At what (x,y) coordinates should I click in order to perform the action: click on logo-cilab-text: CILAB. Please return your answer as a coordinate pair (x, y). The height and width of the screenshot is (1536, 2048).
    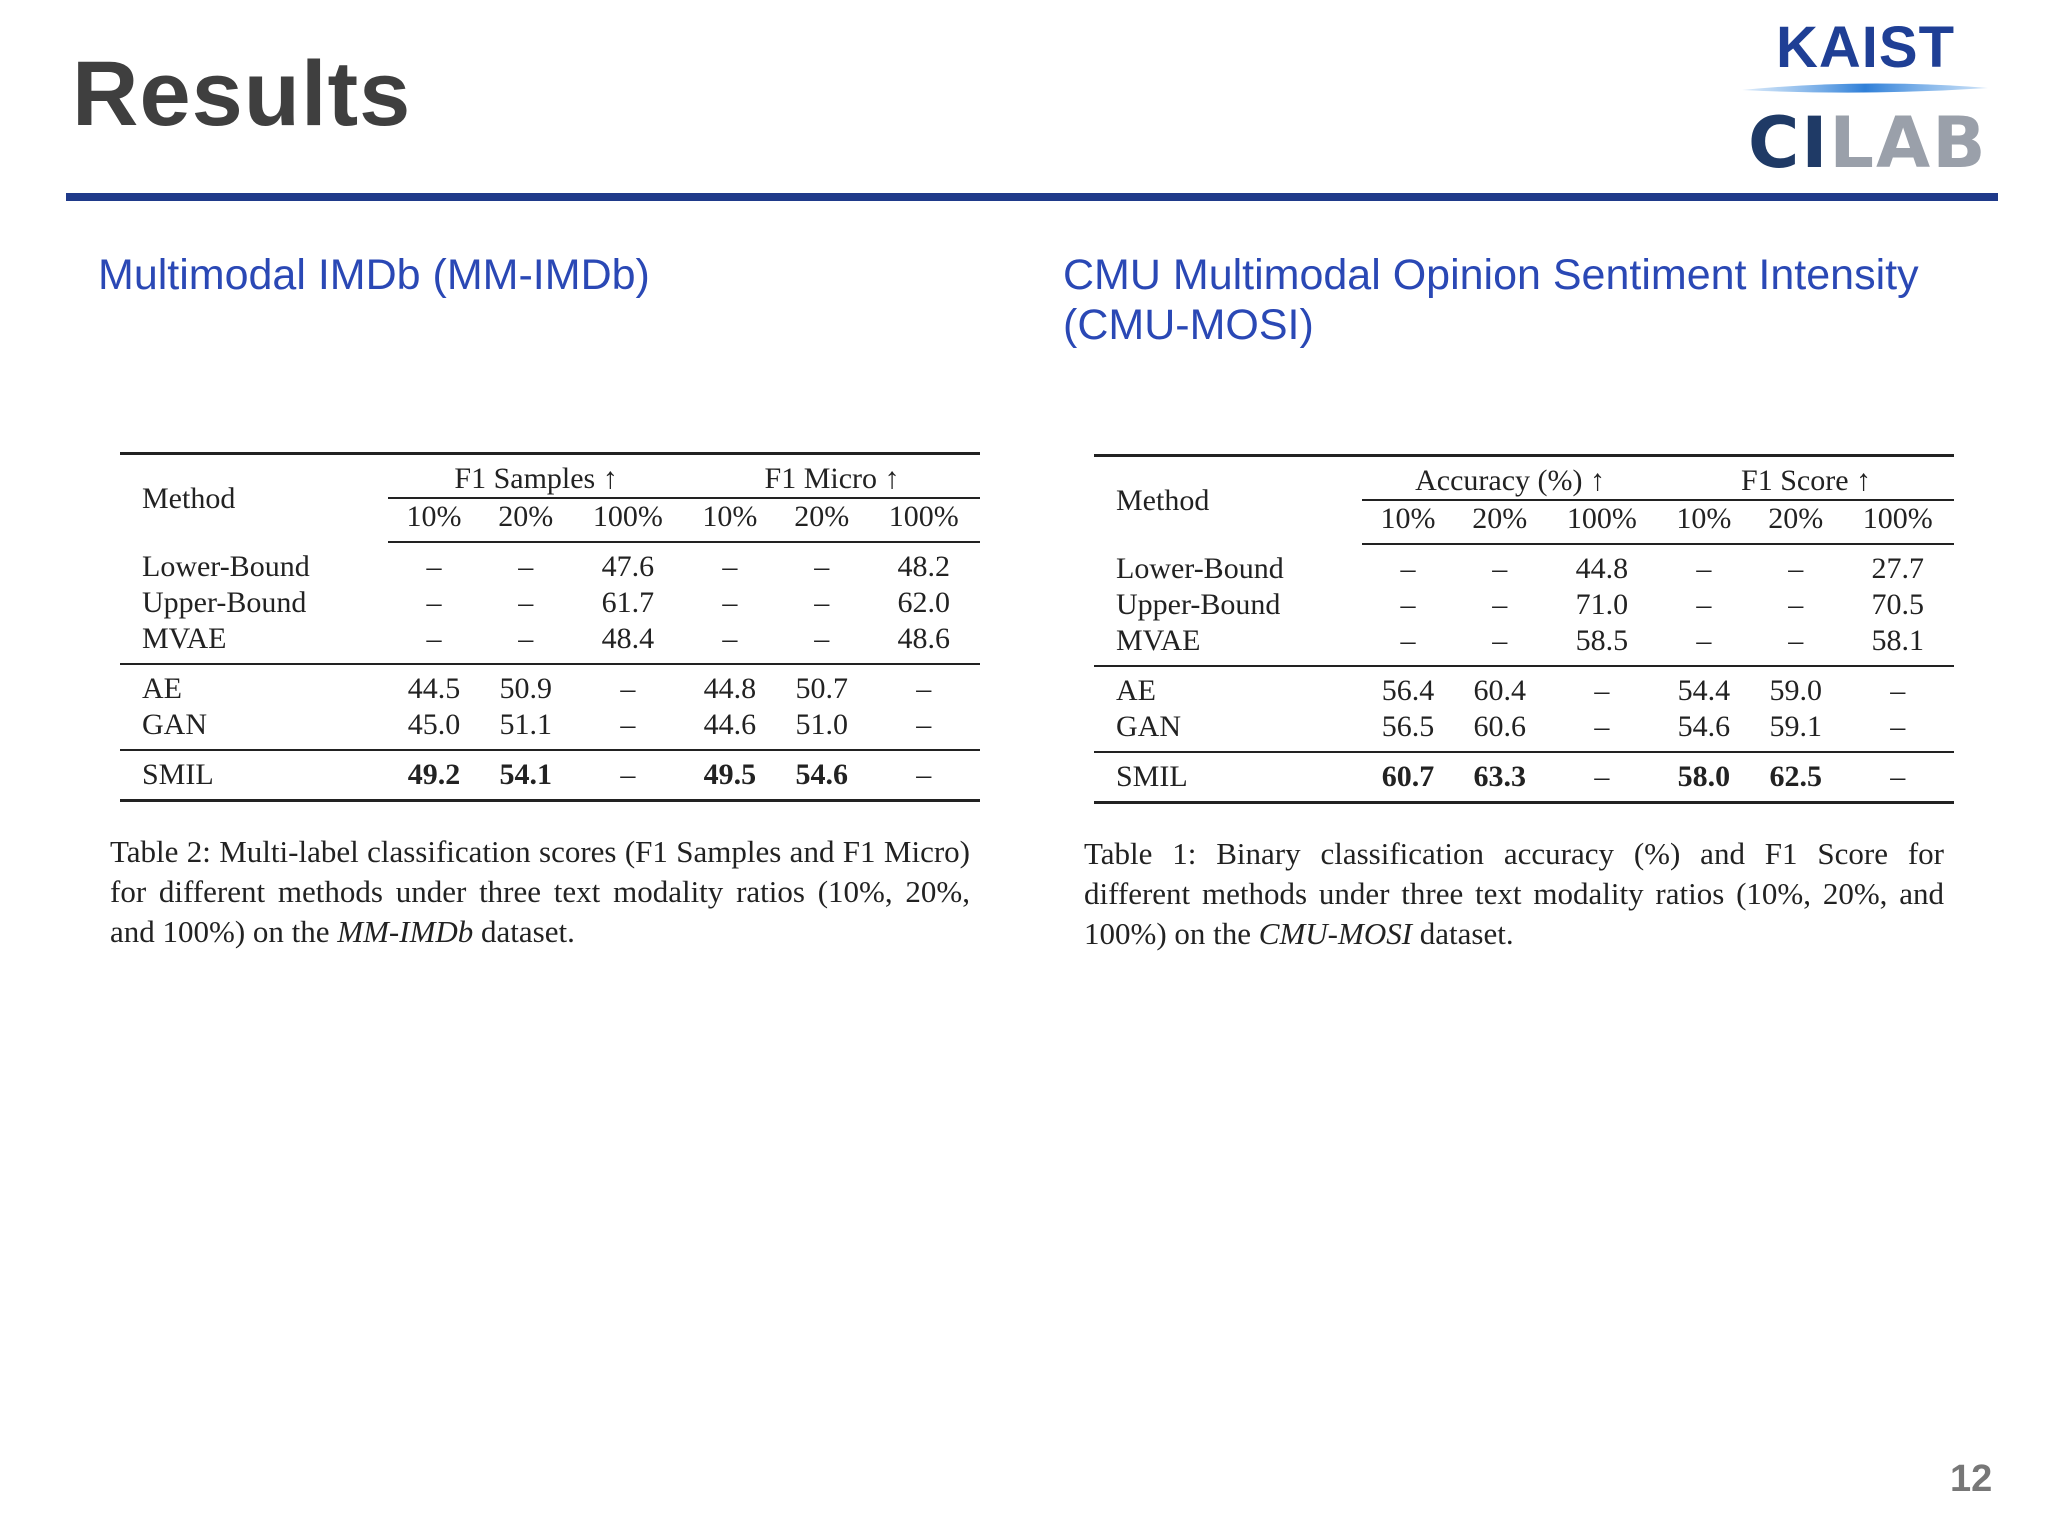
    Looking at the image, I should click on (1868, 143).